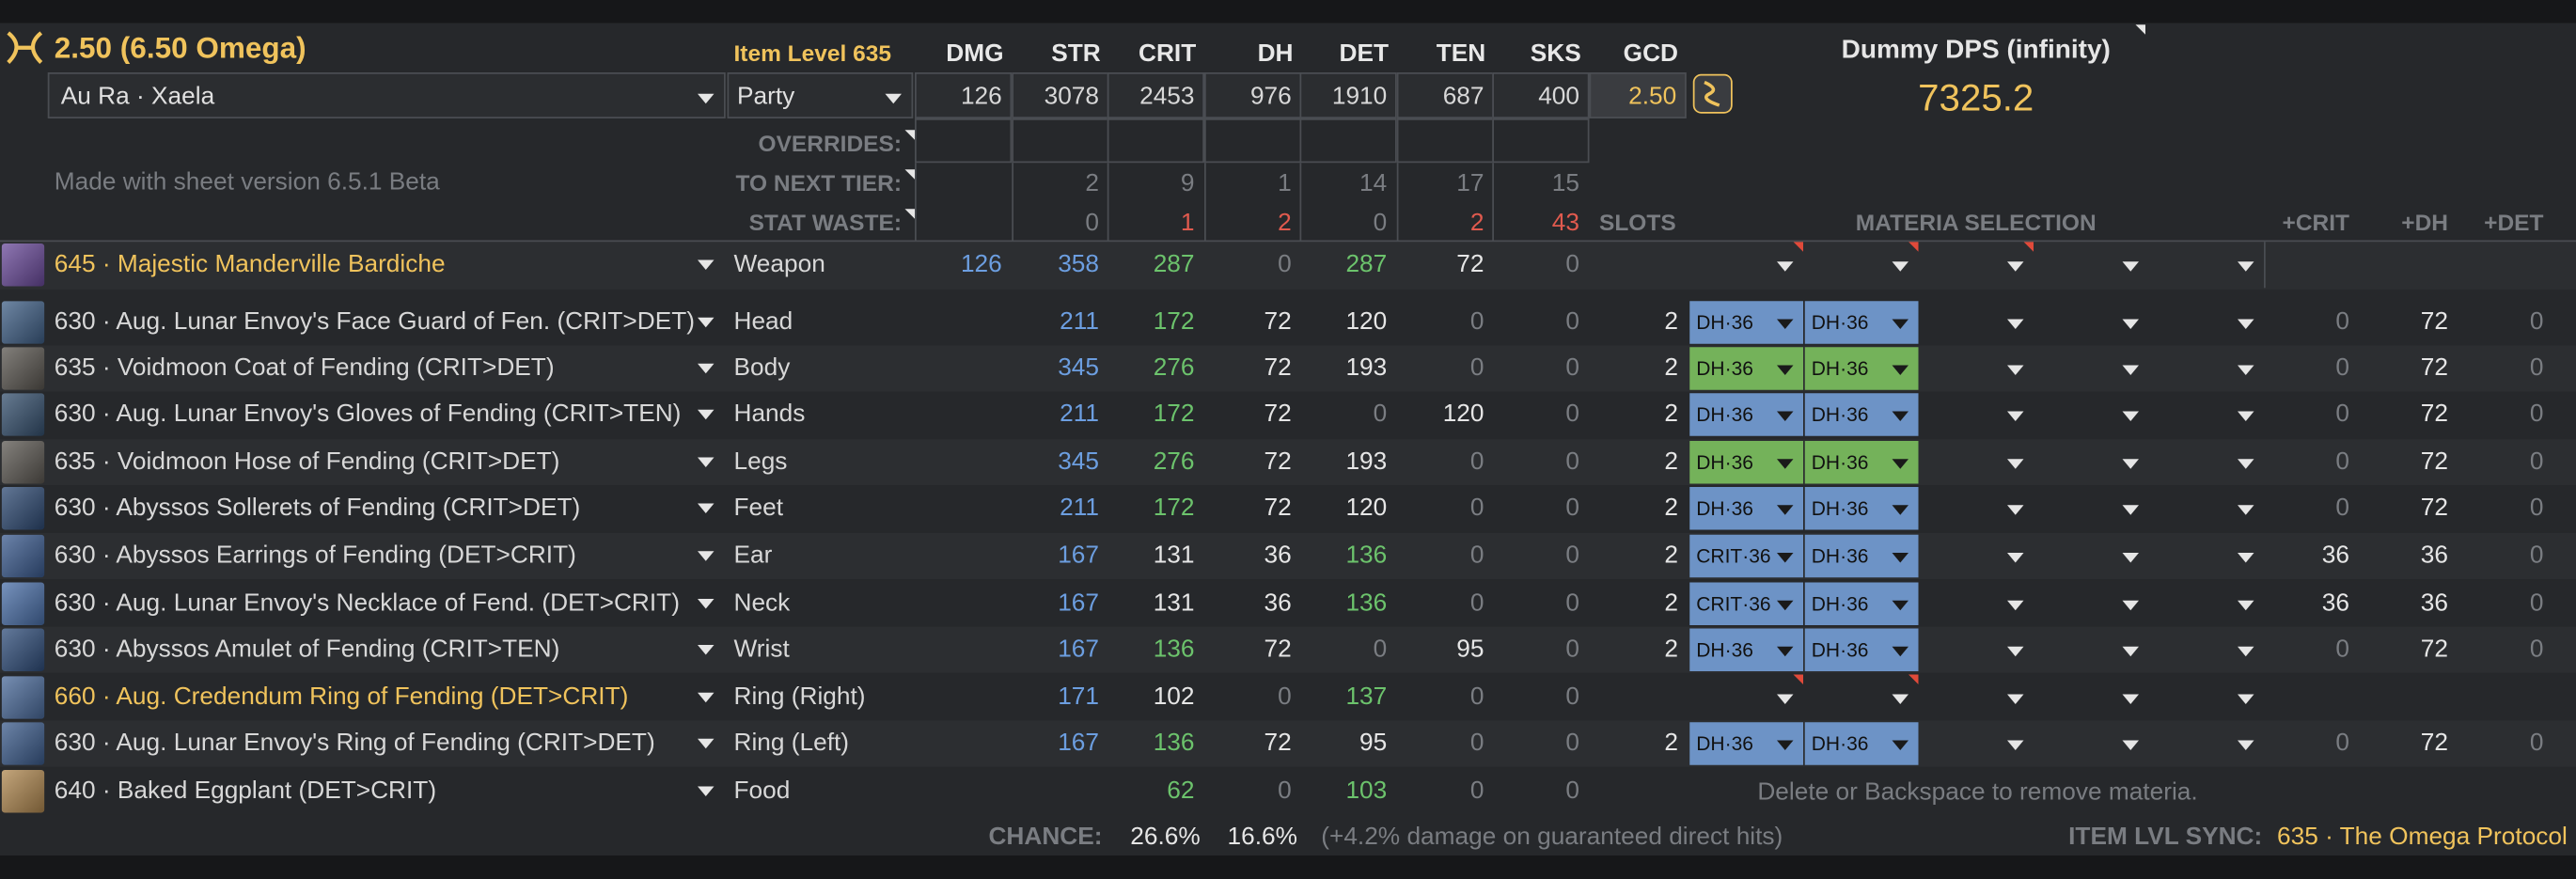 This screenshot has width=2576, height=879. Describe the element at coordinates (1541, 141) in the screenshot. I see `override-input-sks` at that location.